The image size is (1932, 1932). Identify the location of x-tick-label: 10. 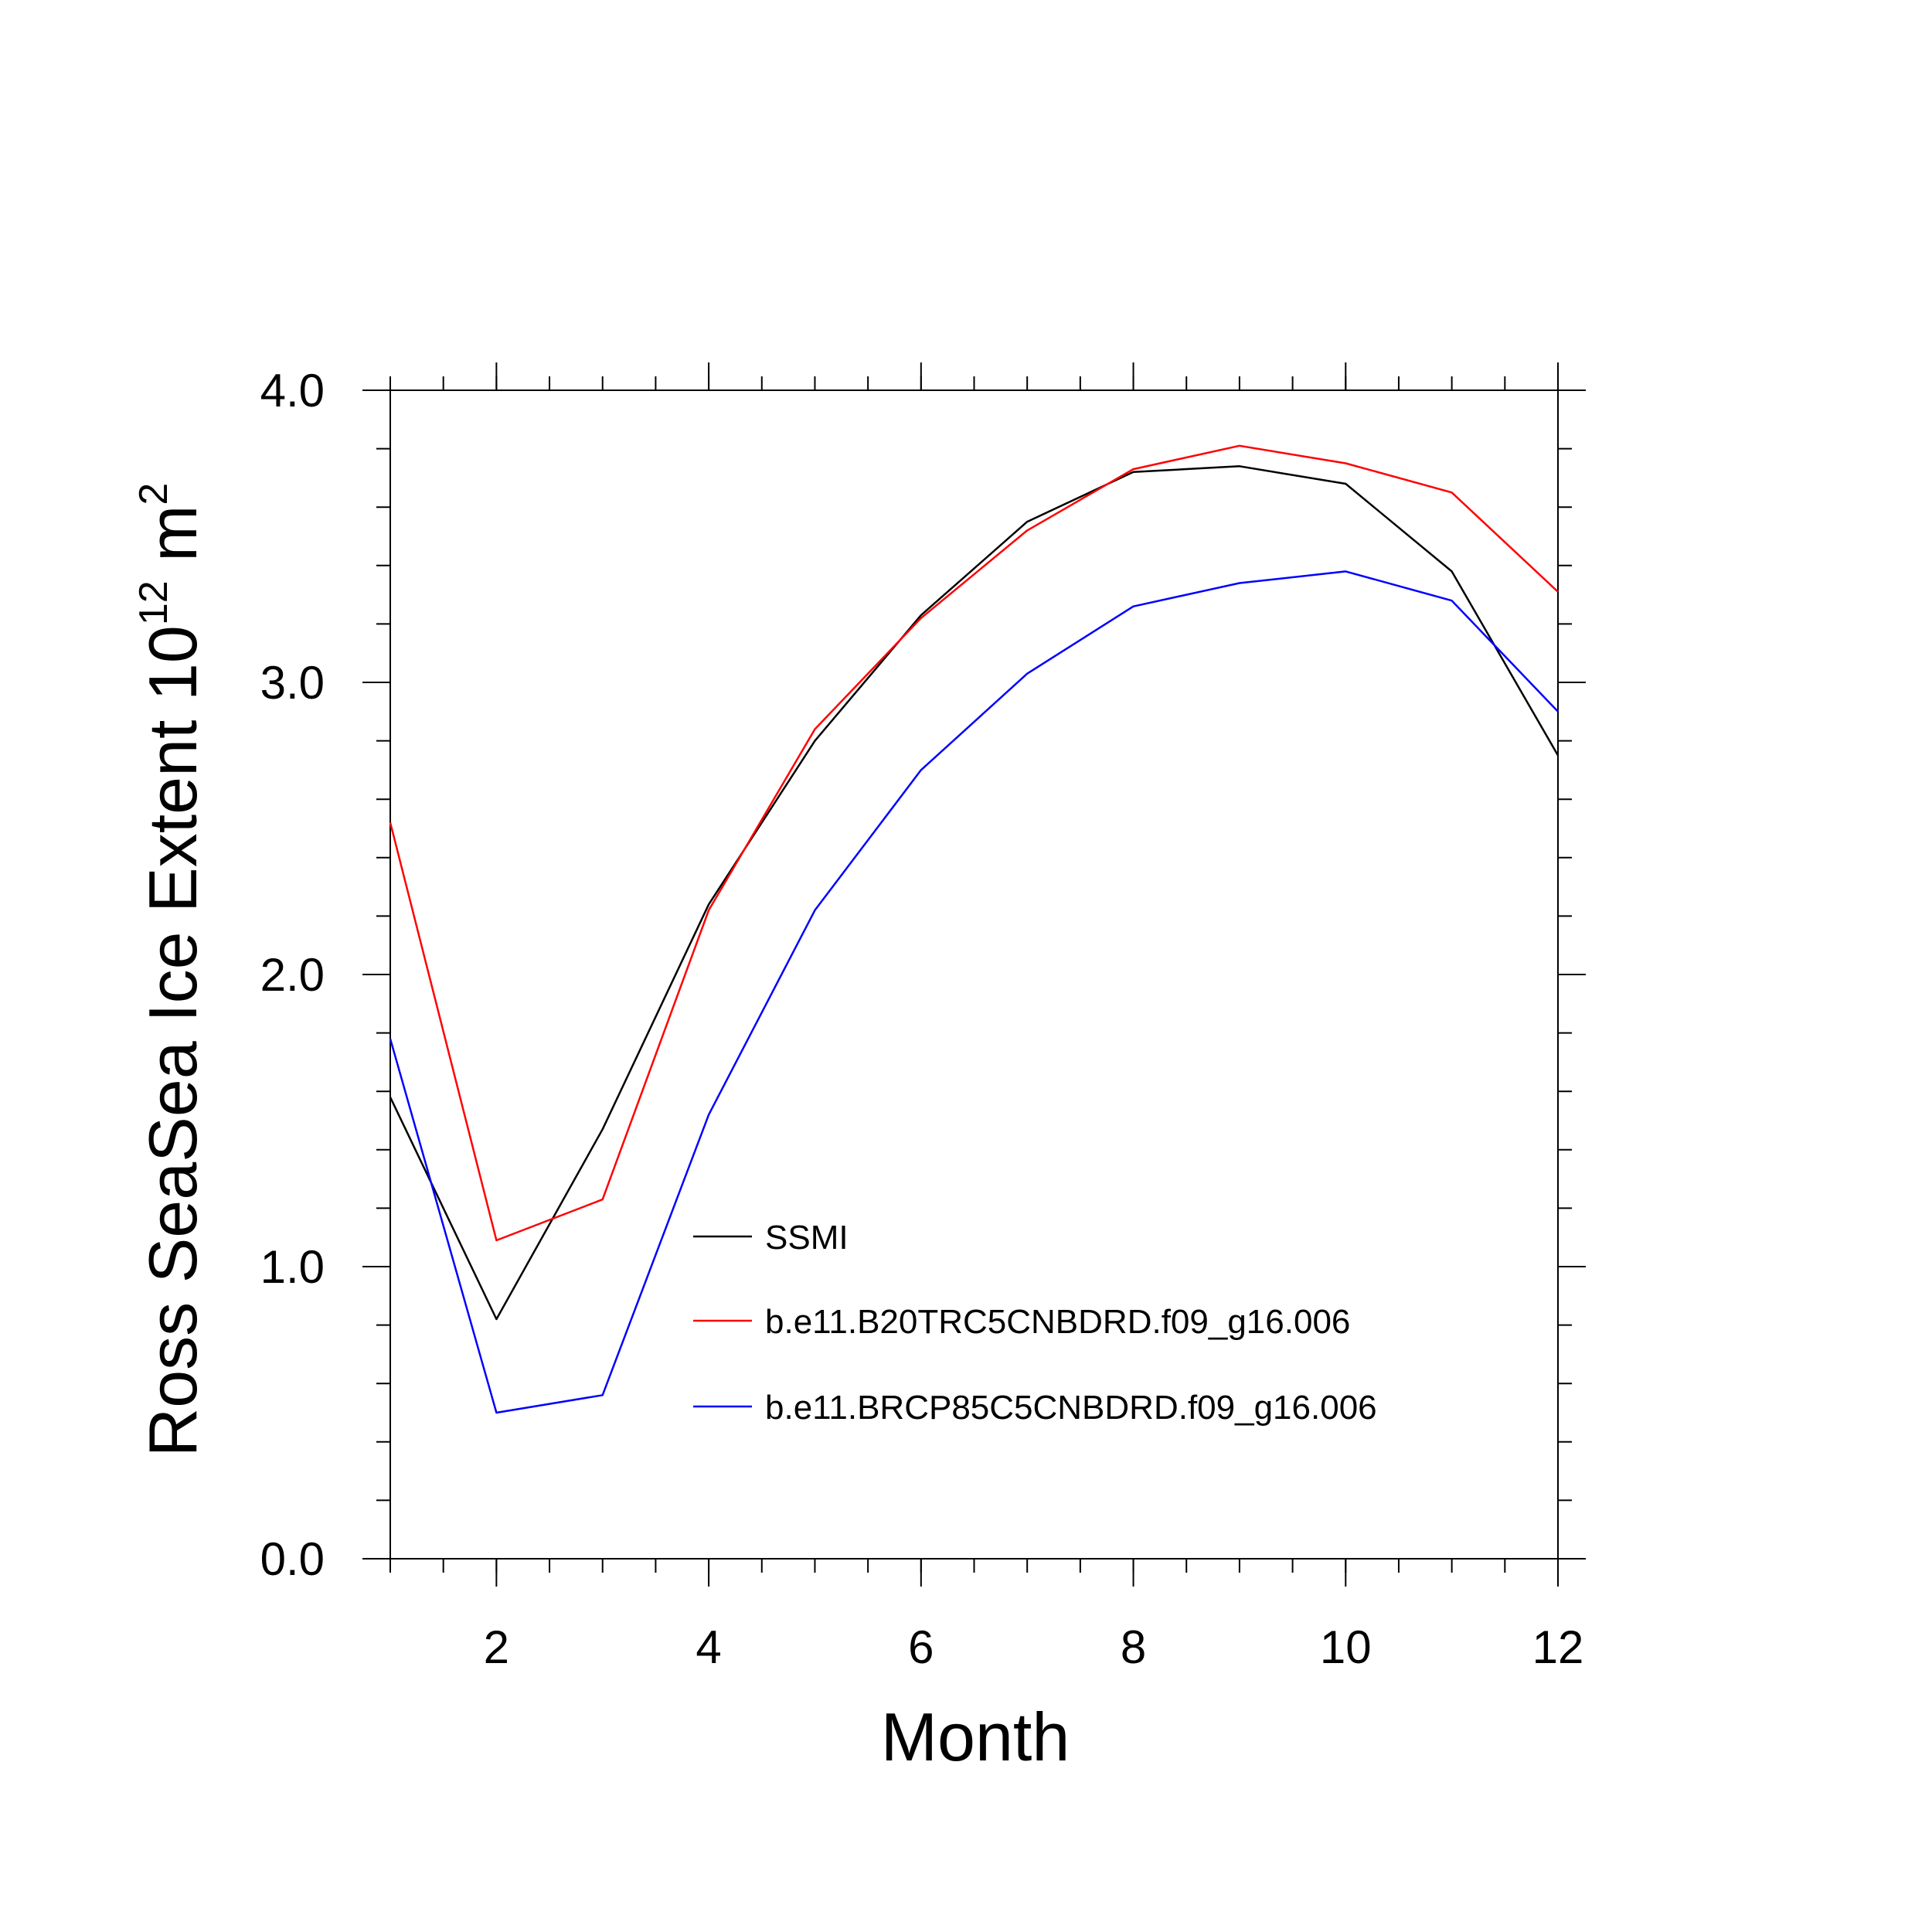
(1346, 1647).